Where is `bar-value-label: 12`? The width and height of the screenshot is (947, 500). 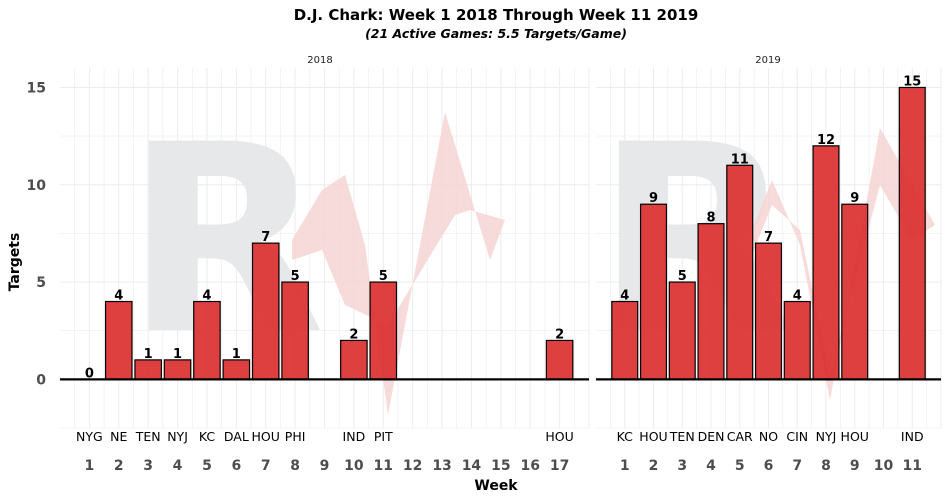 bar-value-label: 12 is located at coordinates (826, 140).